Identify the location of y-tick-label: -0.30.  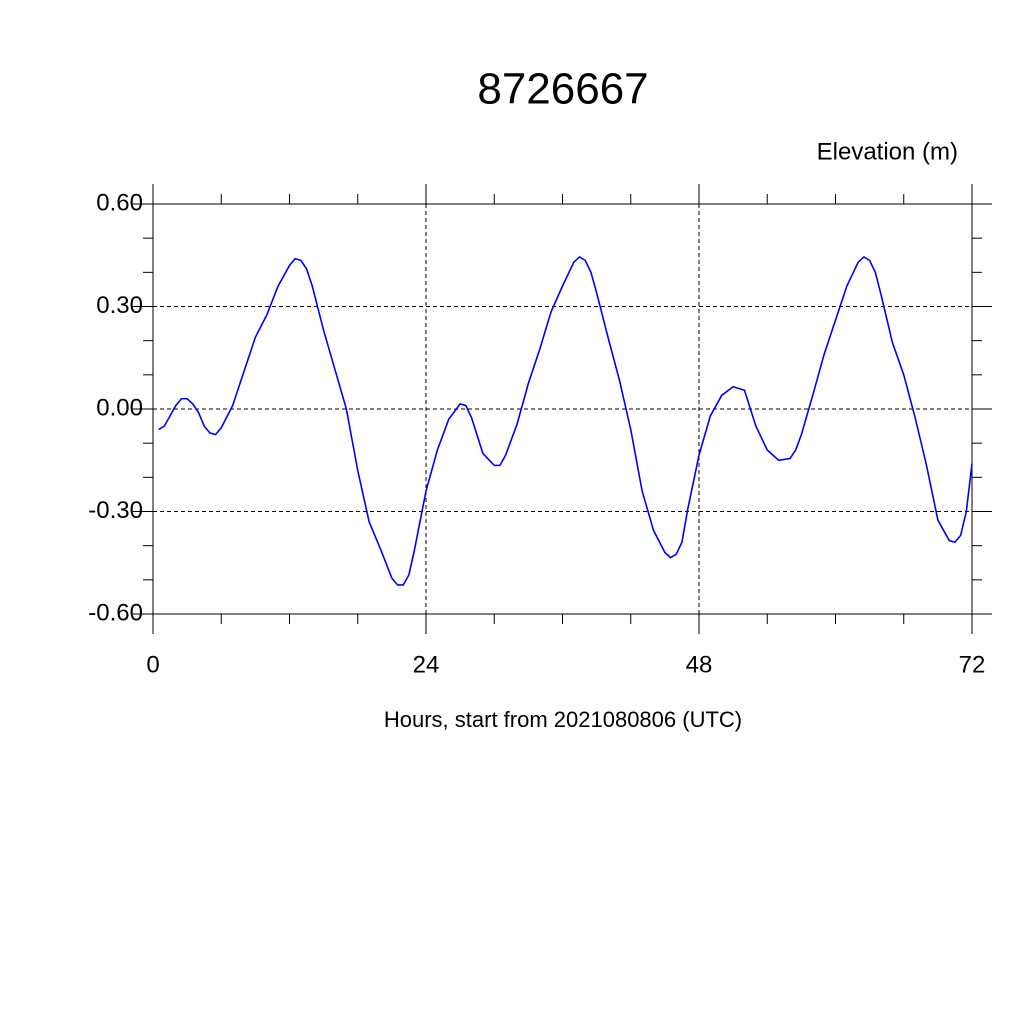
(115, 510).